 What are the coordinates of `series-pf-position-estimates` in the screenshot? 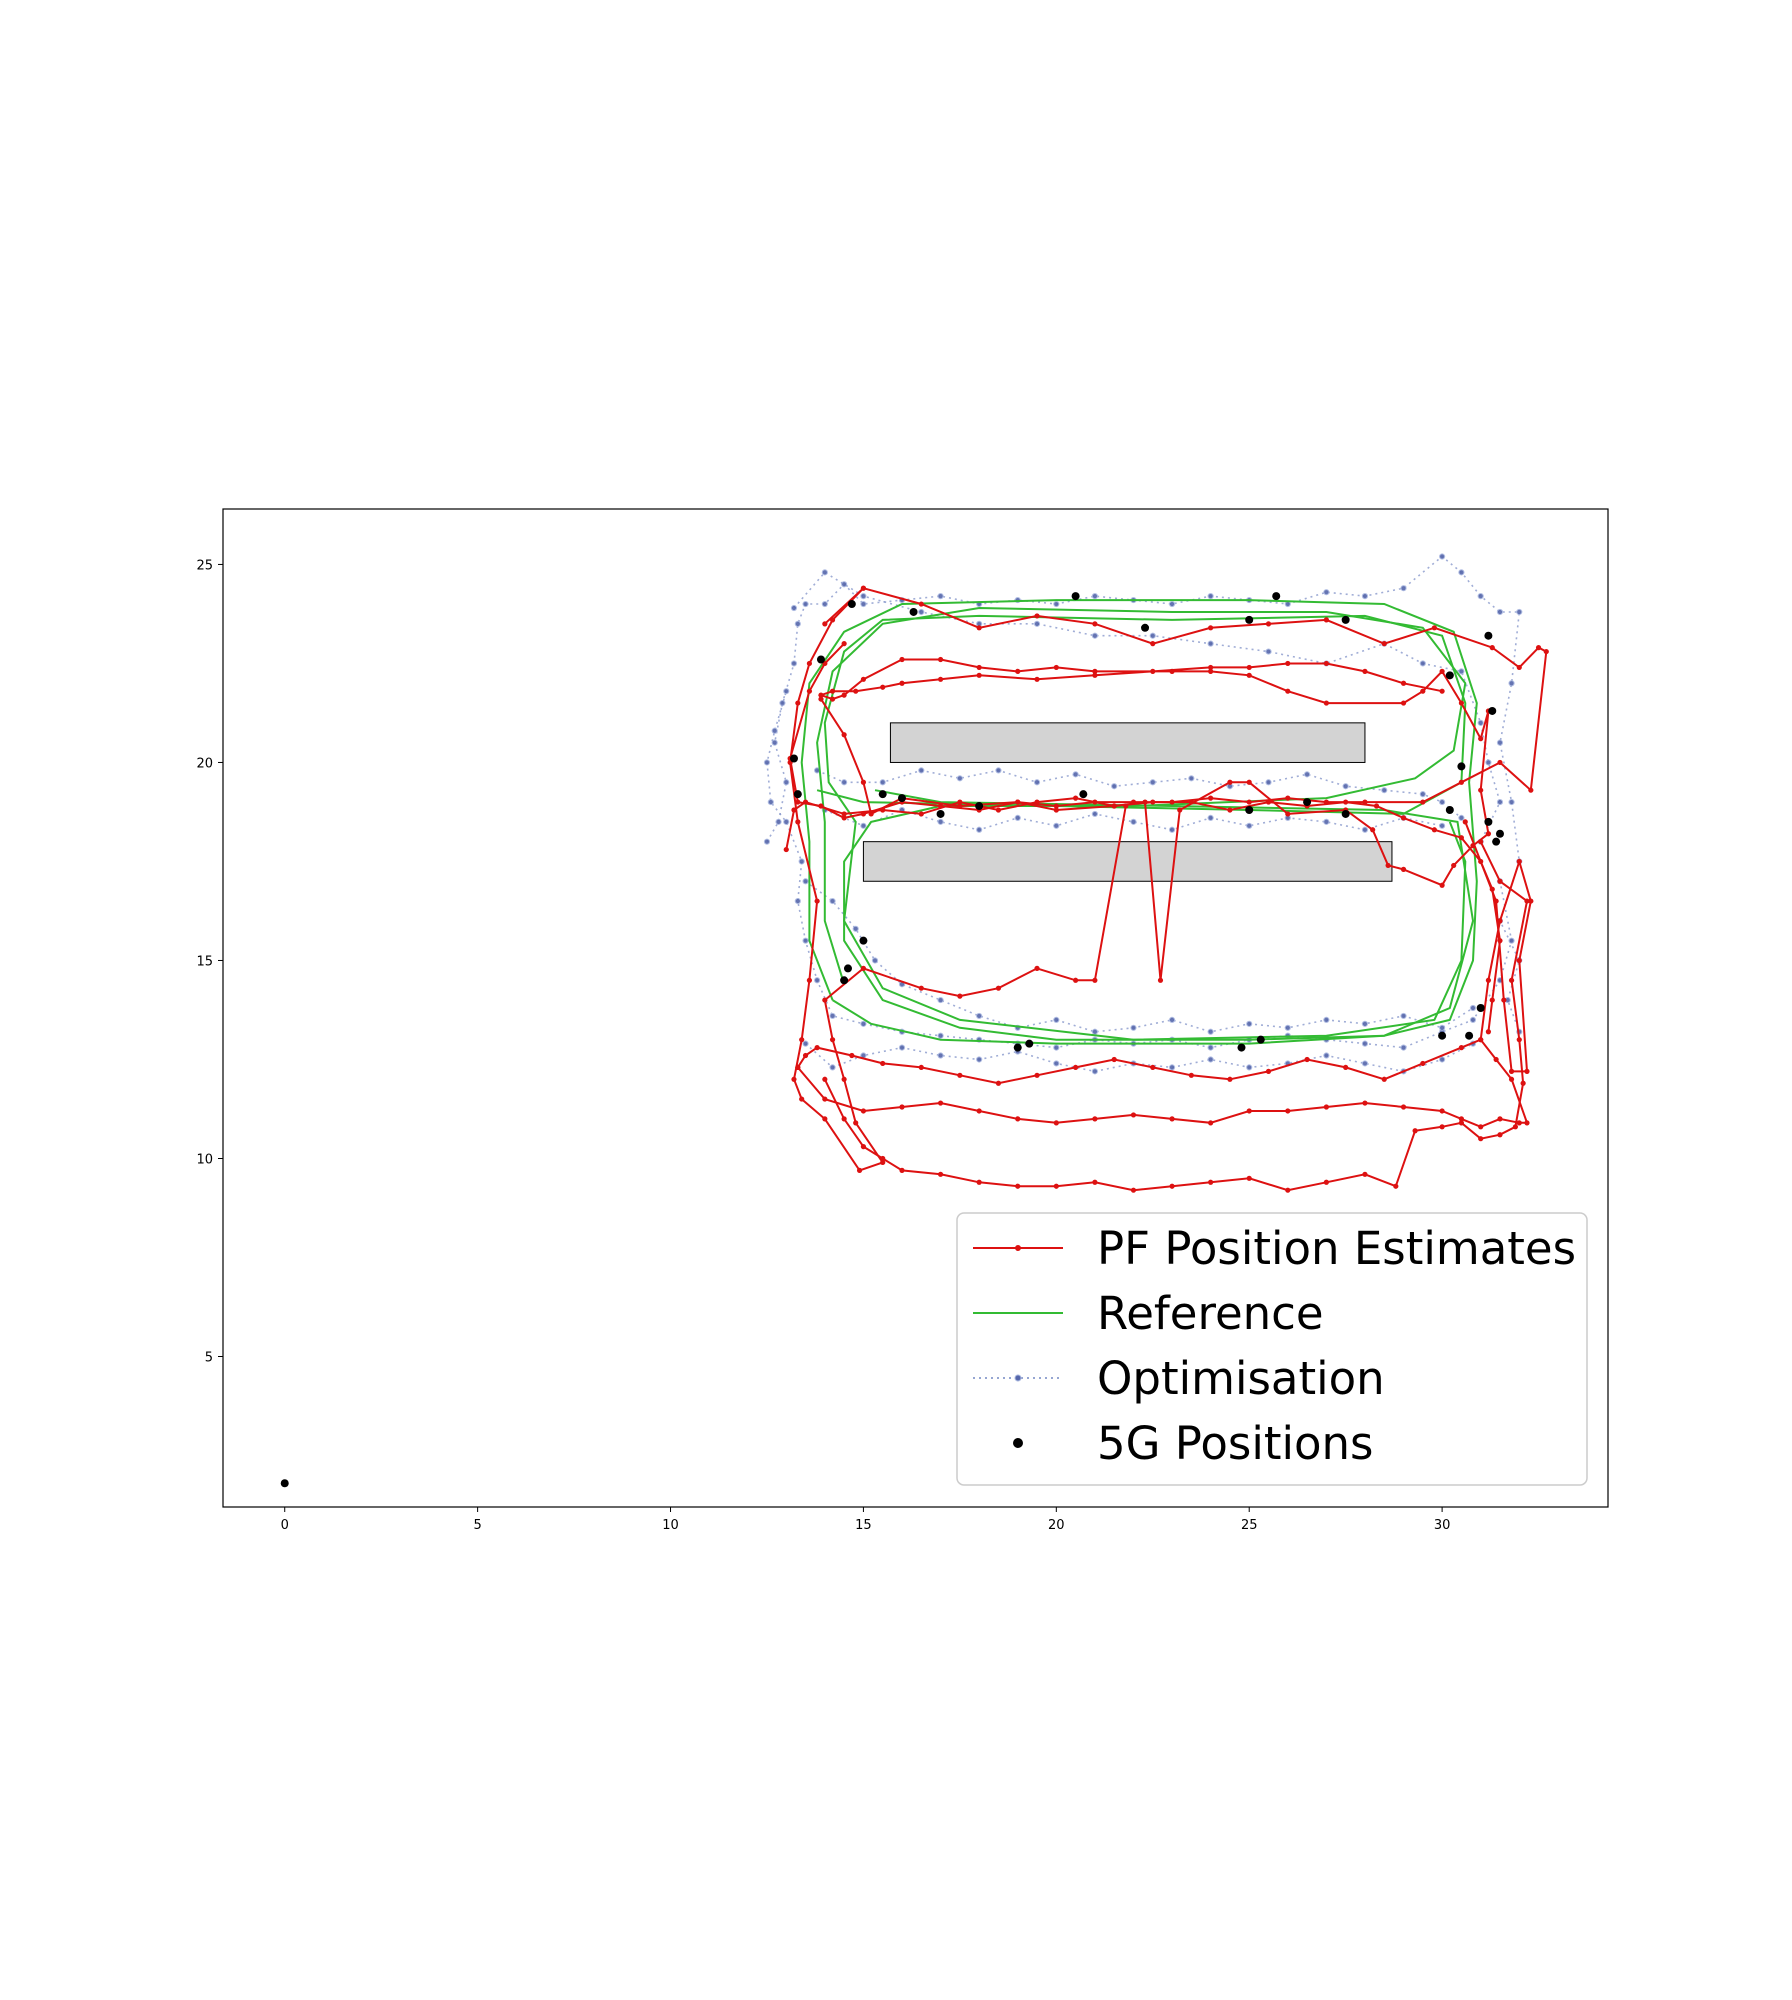 It's located at (1166, 889).